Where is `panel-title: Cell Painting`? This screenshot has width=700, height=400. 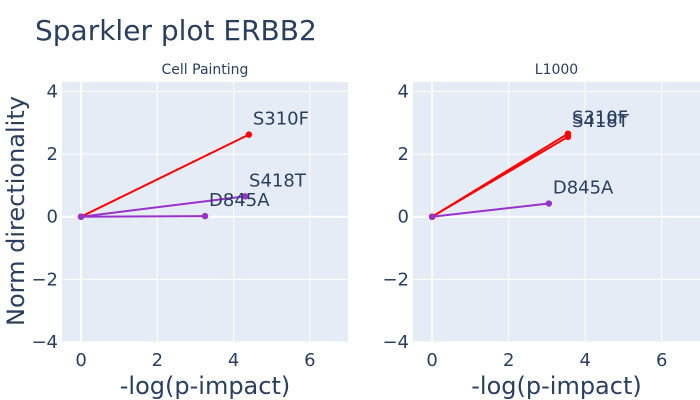
panel-title: Cell Painting is located at coordinates (205, 70).